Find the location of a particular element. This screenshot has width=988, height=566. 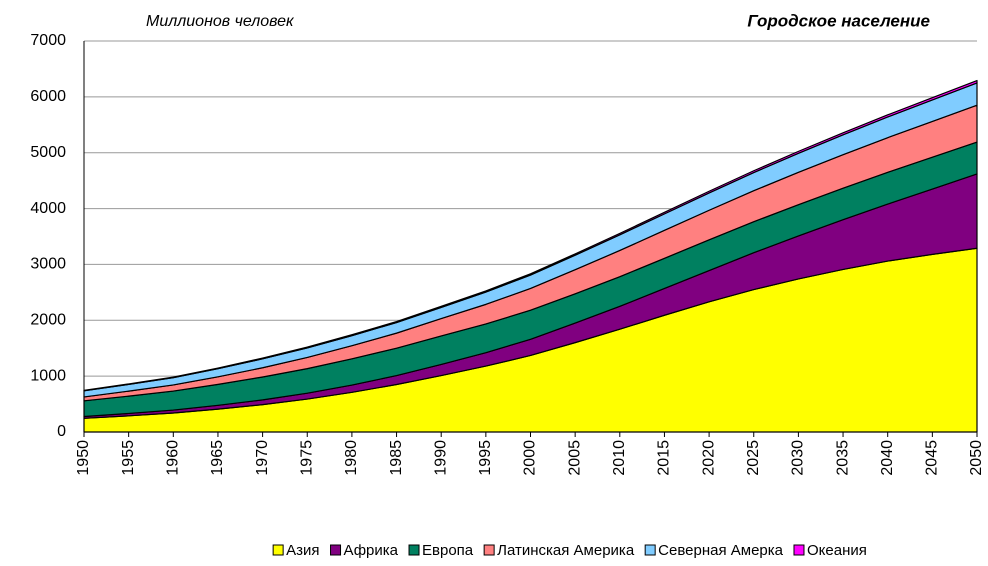

y-tick-label: 5000 is located at coordinates (48, 152).